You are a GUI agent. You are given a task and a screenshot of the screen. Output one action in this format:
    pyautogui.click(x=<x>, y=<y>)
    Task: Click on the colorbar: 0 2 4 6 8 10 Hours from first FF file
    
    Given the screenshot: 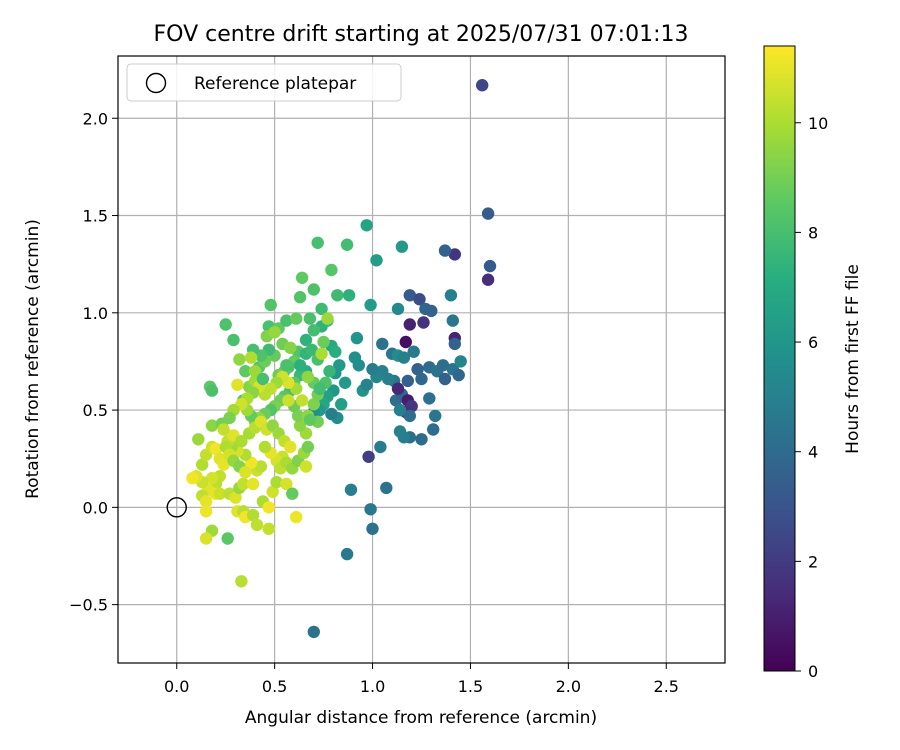 What is the action you would take?
    pyautogui.click(x=813, y=363)
    